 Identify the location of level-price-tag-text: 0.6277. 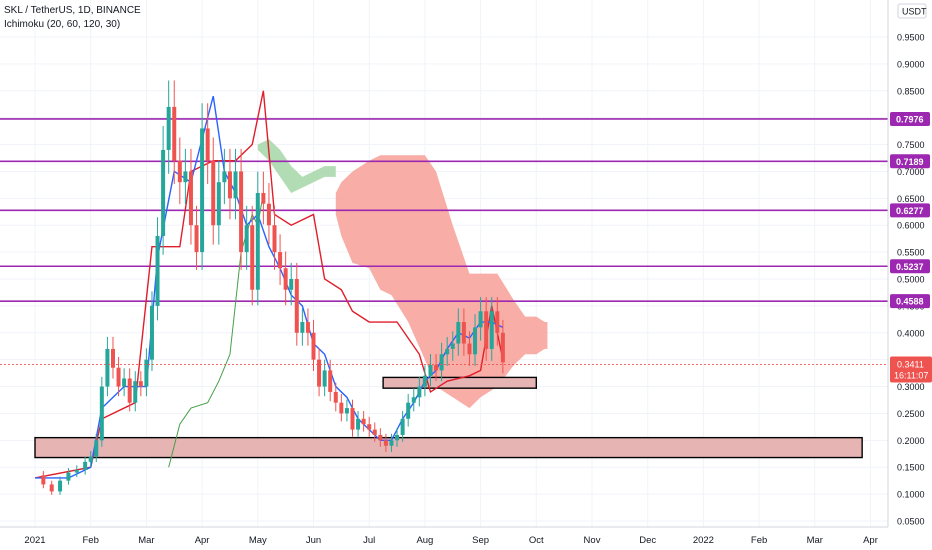
(910, 211).